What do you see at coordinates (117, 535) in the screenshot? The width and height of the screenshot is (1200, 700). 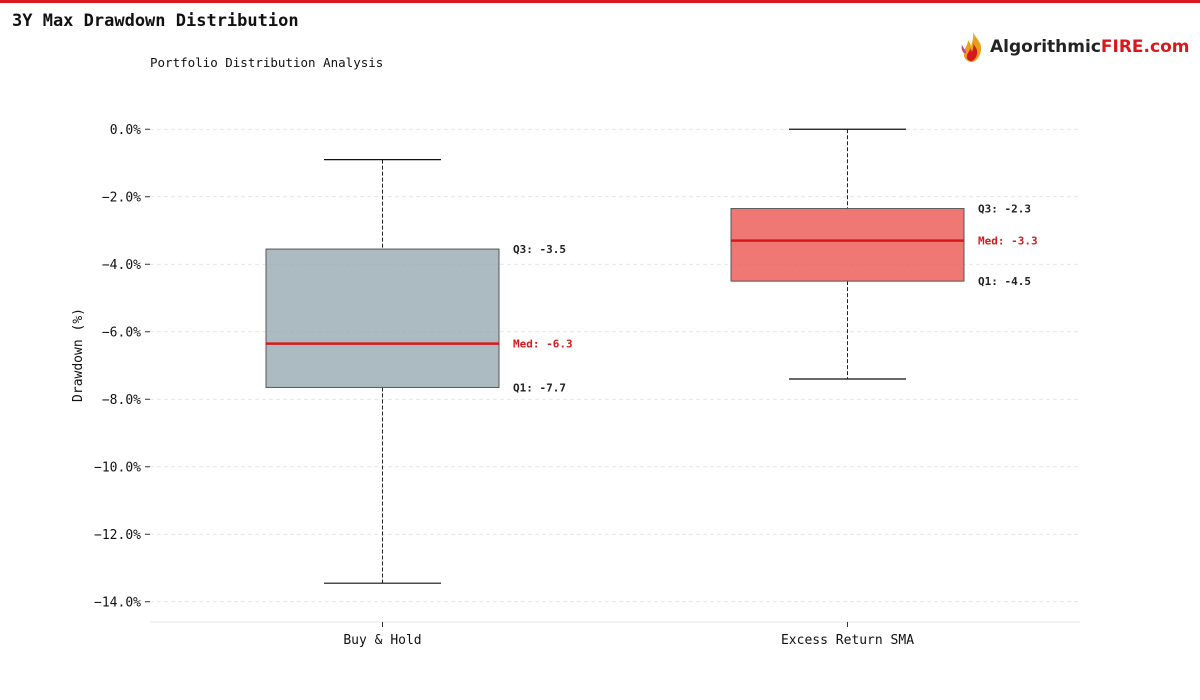 I see `y-tick-label: −12.0%` at bounding box center [117, 535].